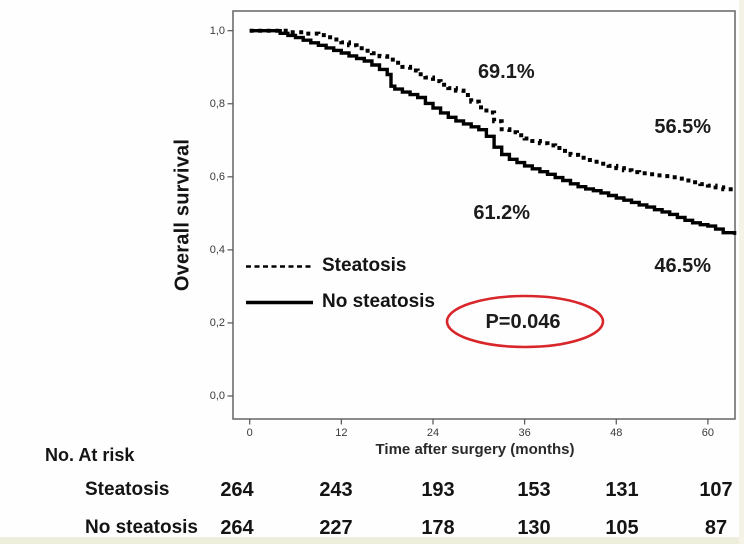 This screenshot has width=744, height=544. Describe the element at coordinates (372, 540) in the screenshot. I see `bottom-edge-strip` at that location.